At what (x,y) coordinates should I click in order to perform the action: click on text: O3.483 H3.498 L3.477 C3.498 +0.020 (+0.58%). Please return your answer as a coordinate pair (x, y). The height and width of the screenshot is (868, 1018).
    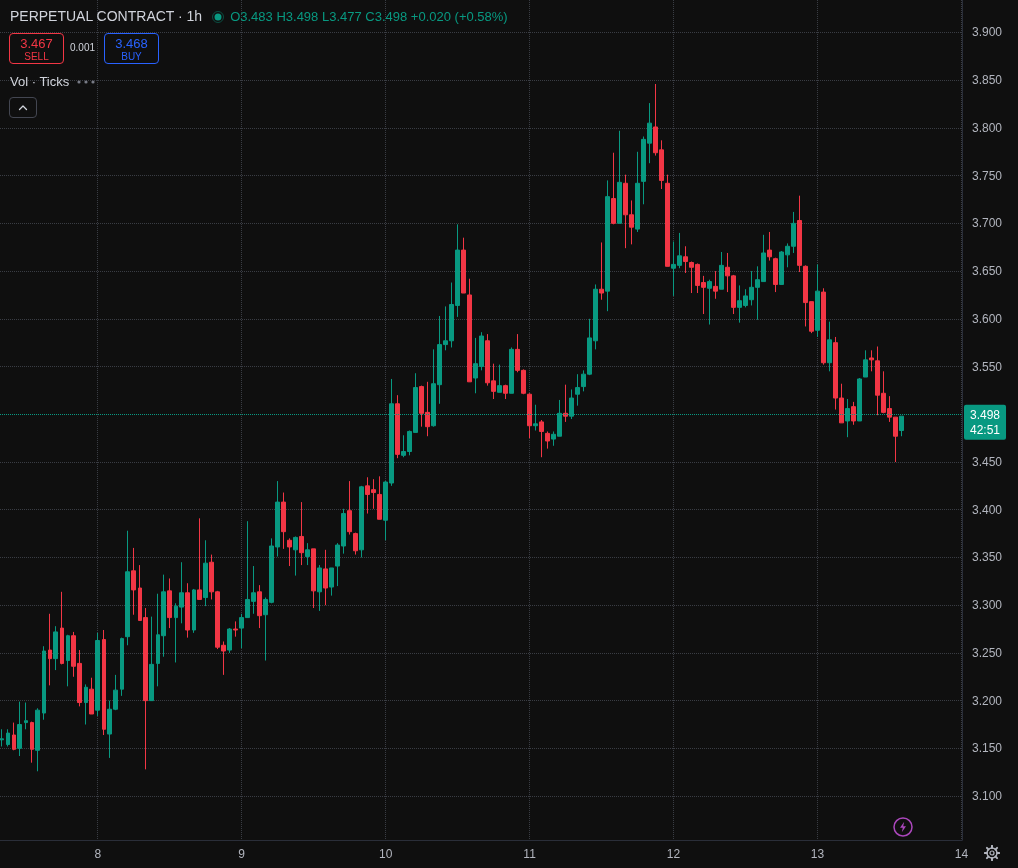
    Looking at the image, I should click on (369, 16).